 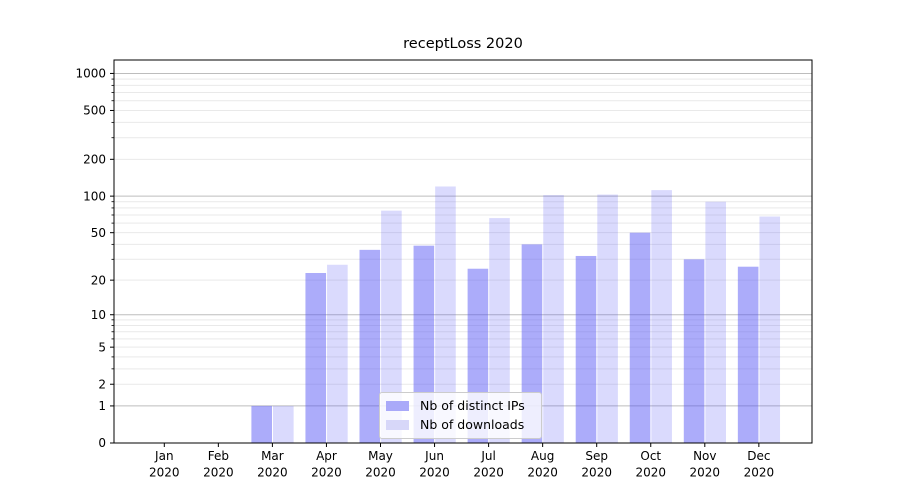 What do you see at coordinates (650, 456) in the screenshot?
I see `x-tick-label-month: Oct` at bounding box center [650, 456].